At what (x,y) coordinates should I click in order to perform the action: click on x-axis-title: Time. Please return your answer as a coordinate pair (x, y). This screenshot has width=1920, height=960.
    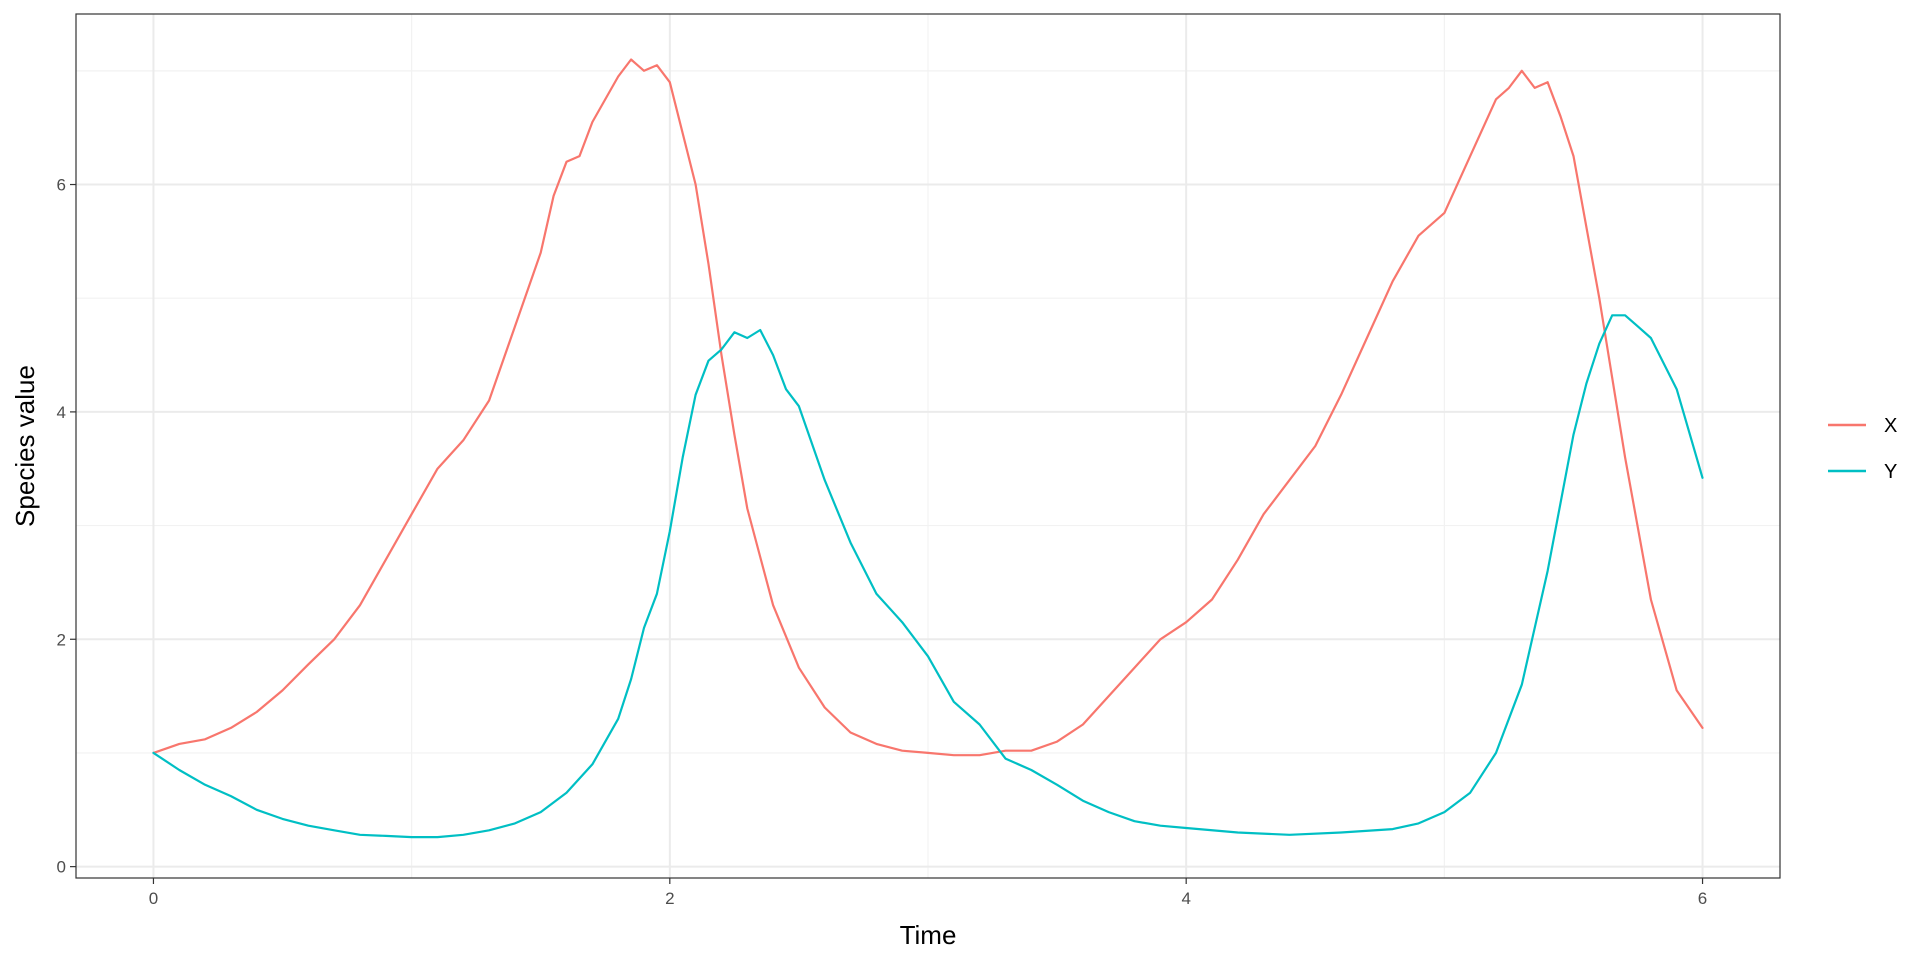
    Looking at the image, I should click on (928, 935).